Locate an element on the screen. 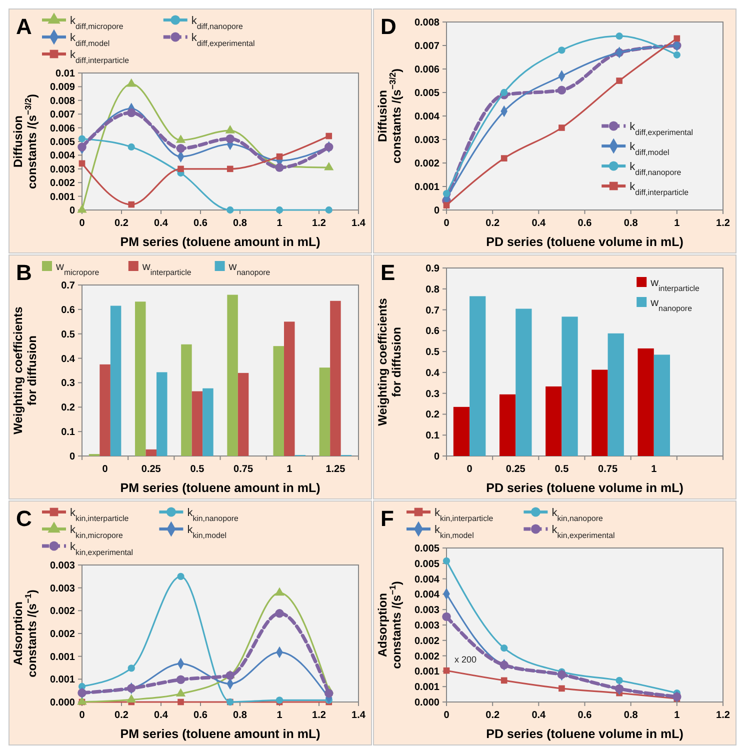  y-tick-label: 0.7 is located at coordinates (433, 310).